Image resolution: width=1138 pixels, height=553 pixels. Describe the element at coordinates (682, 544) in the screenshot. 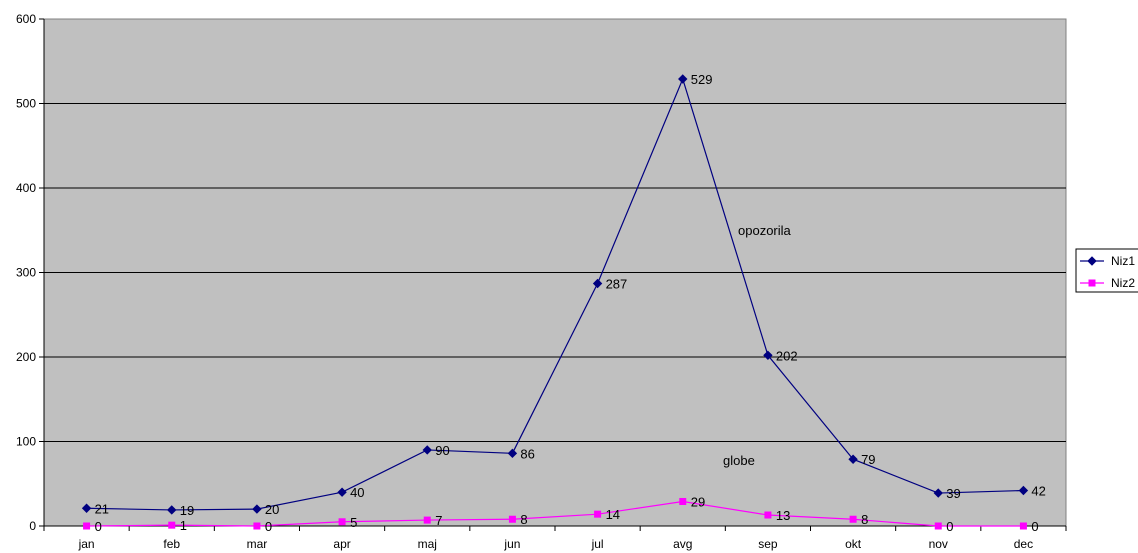

I see `x-tick-label: avg` at that location.